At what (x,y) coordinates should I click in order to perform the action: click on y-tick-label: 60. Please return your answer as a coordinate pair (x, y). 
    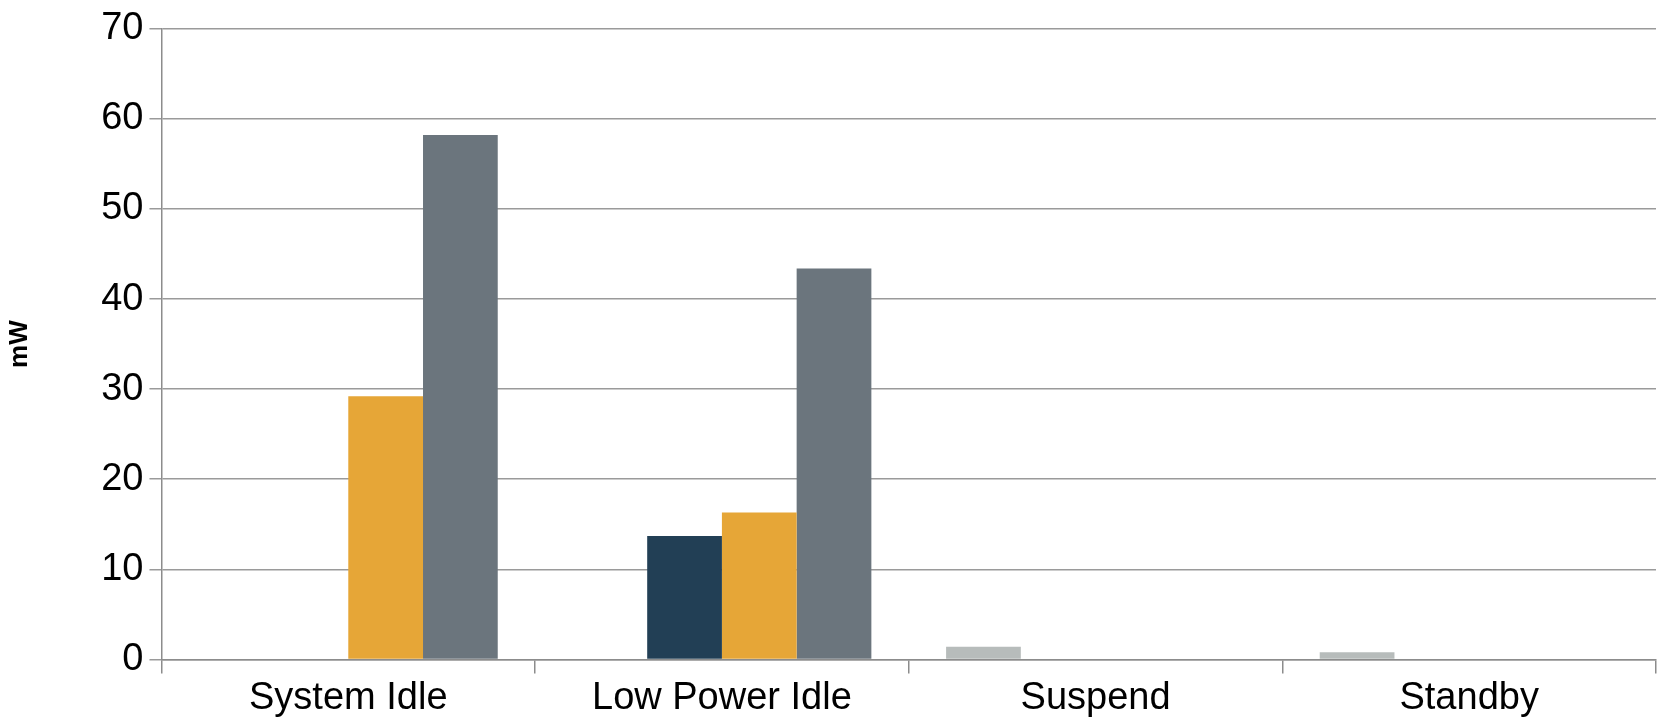
    Looking at the image, I should click on (122, 116).